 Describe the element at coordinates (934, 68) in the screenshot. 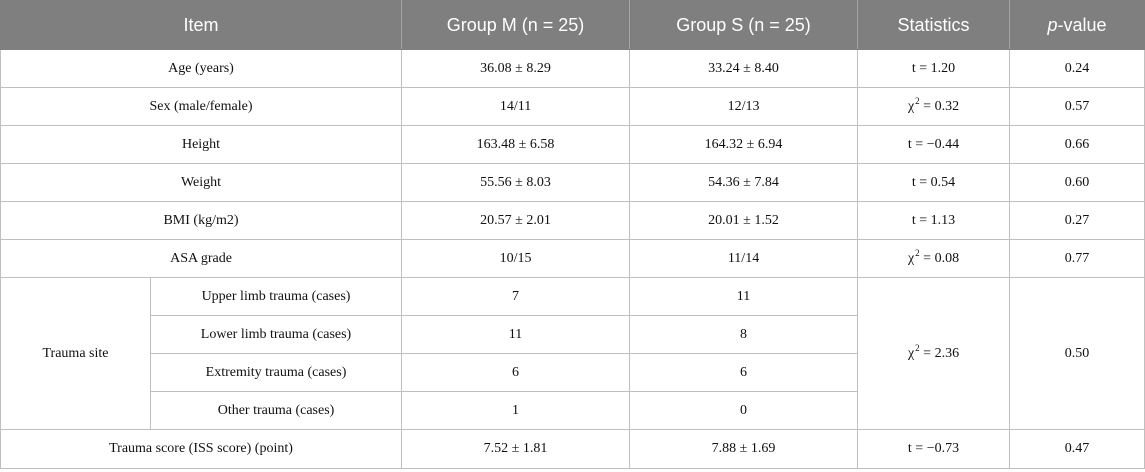

I see `row-statistics: t = 1.20` at that location.